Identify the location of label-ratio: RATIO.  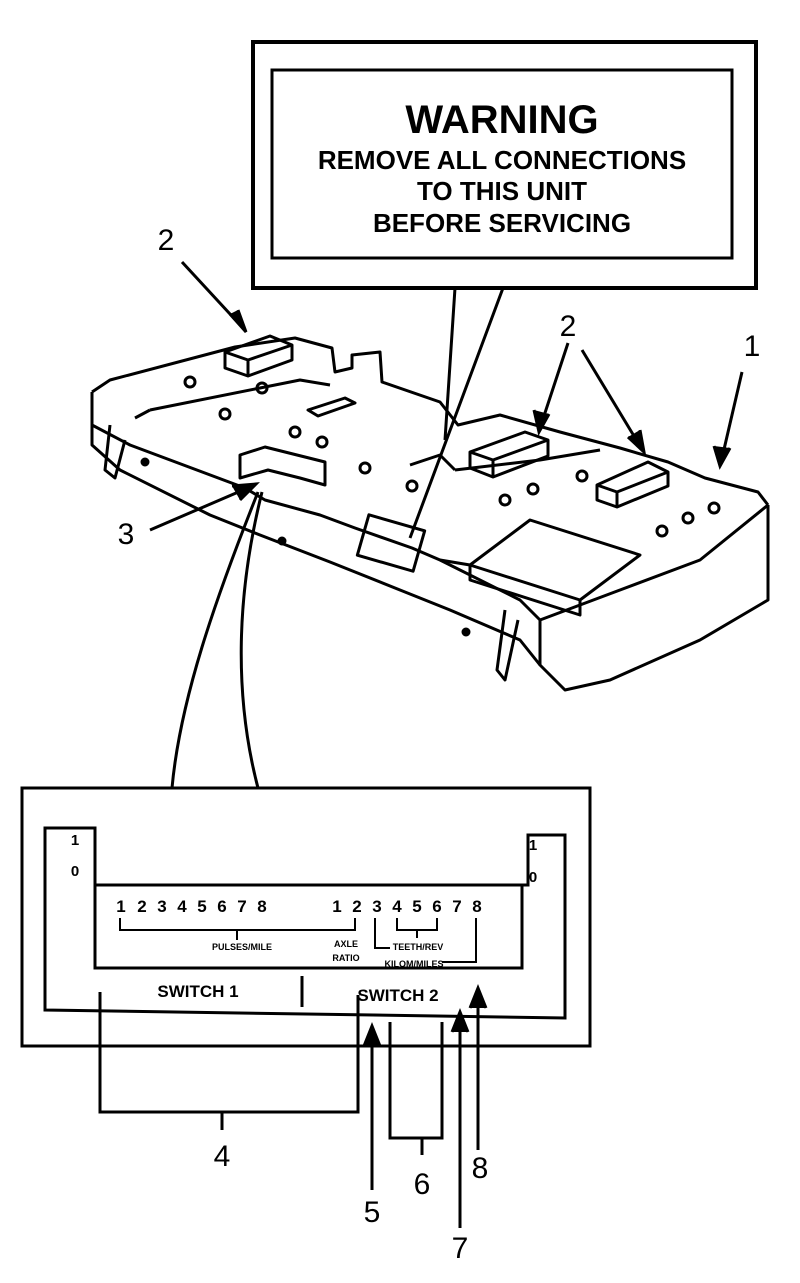
(345, 958).